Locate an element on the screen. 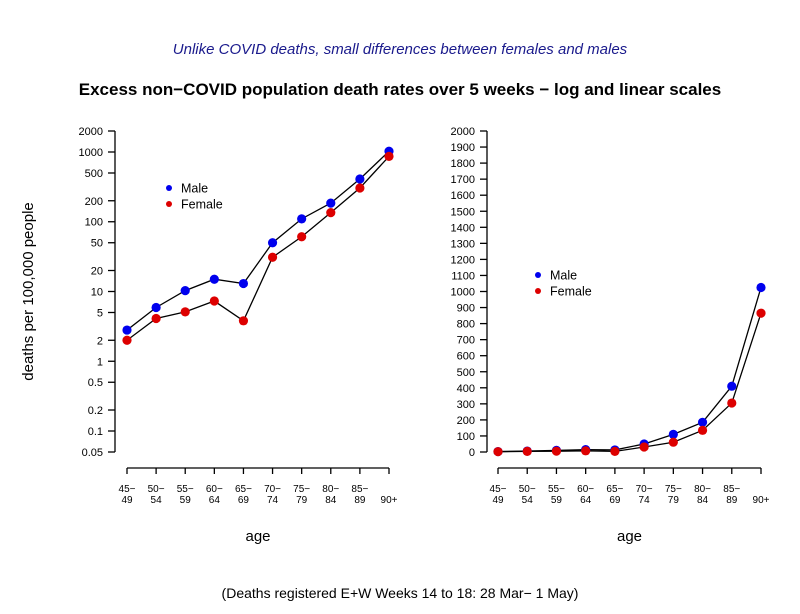 This screenshot has width=800, height=614. y-tick-label: 400 is located at coordinates (466, 389).